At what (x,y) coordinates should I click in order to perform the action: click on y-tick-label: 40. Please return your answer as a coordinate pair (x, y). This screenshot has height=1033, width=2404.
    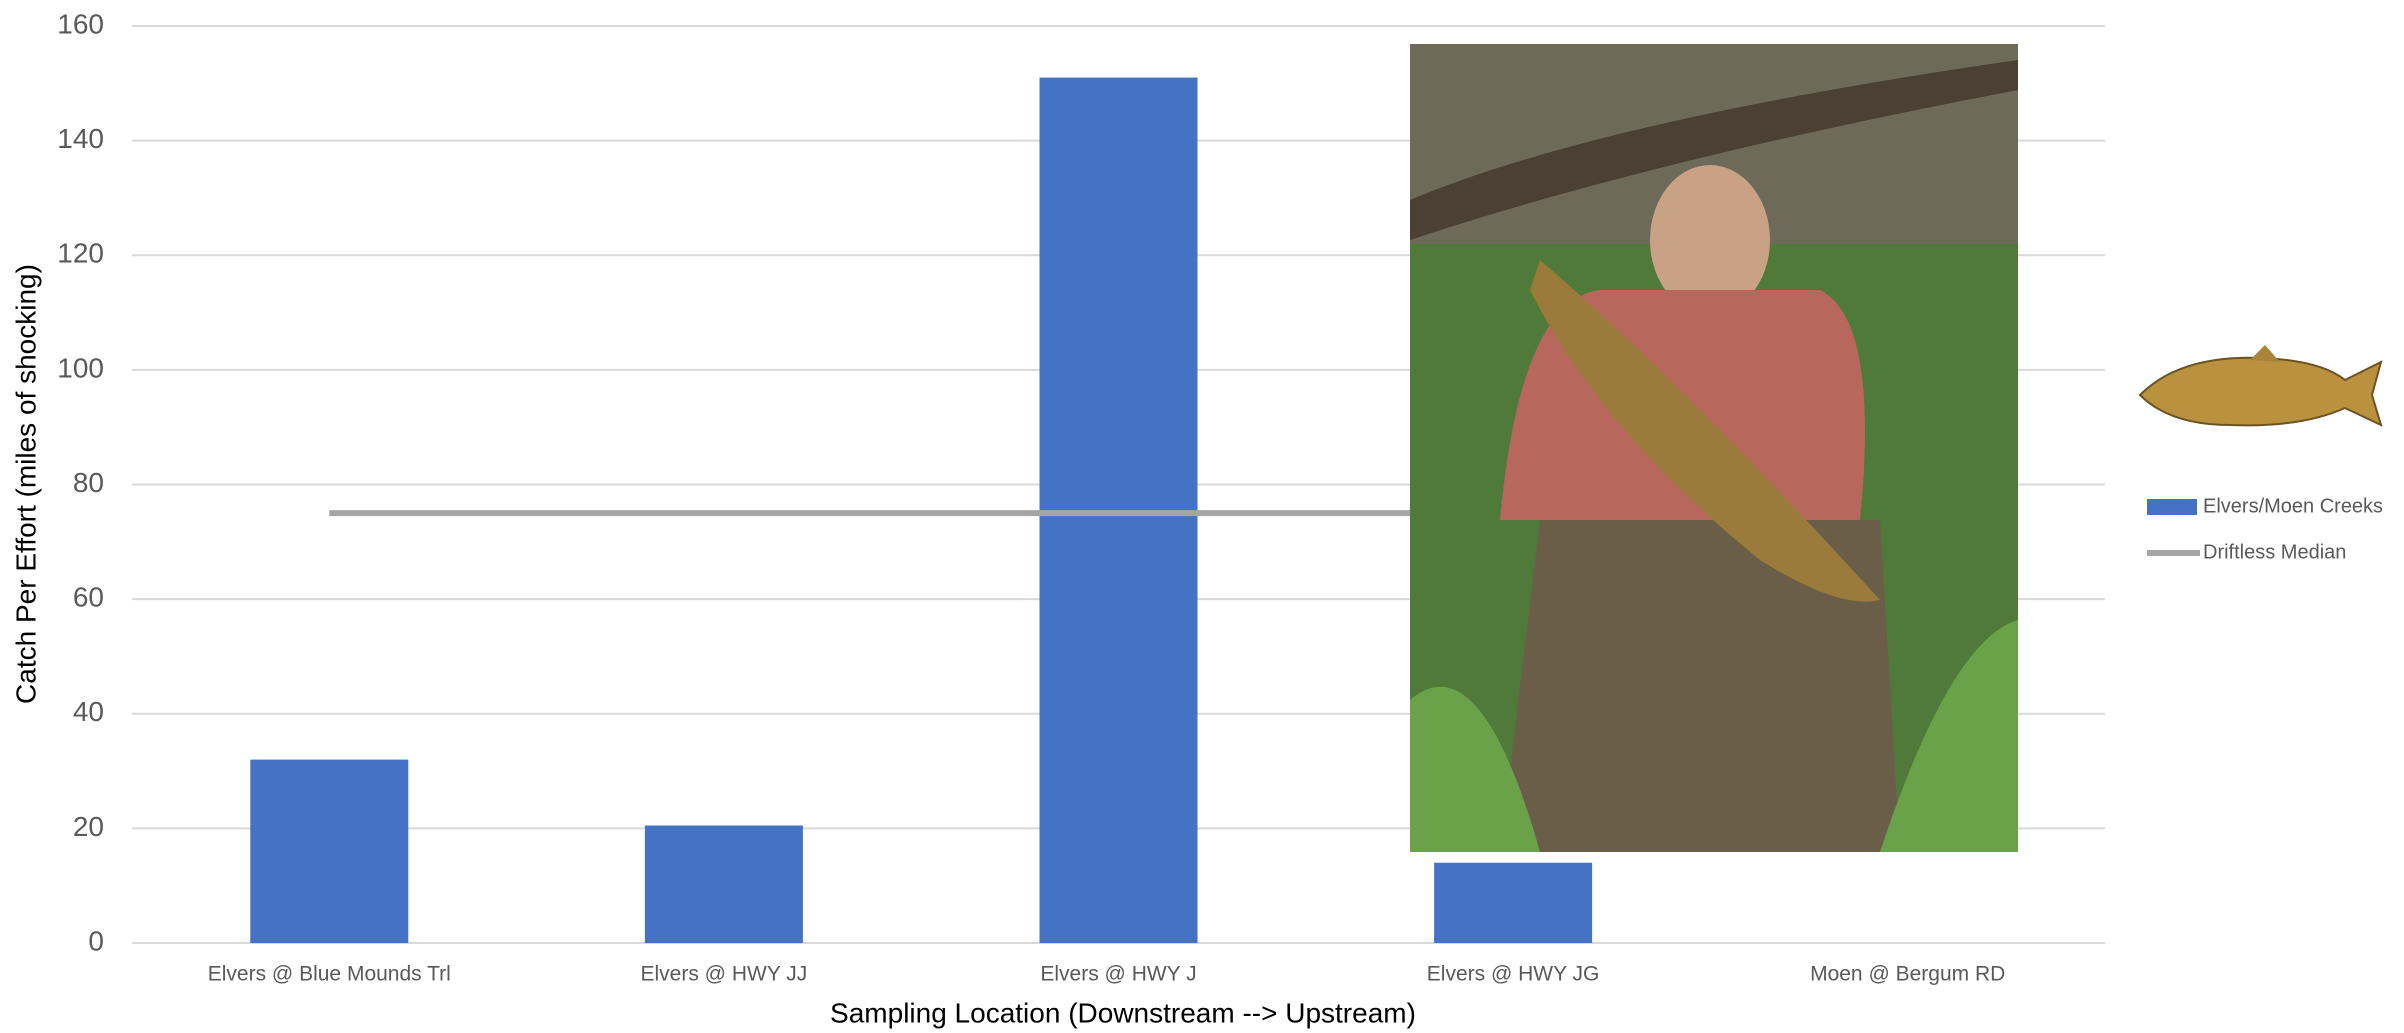
    Looking at the image, I should click on (88, 711).